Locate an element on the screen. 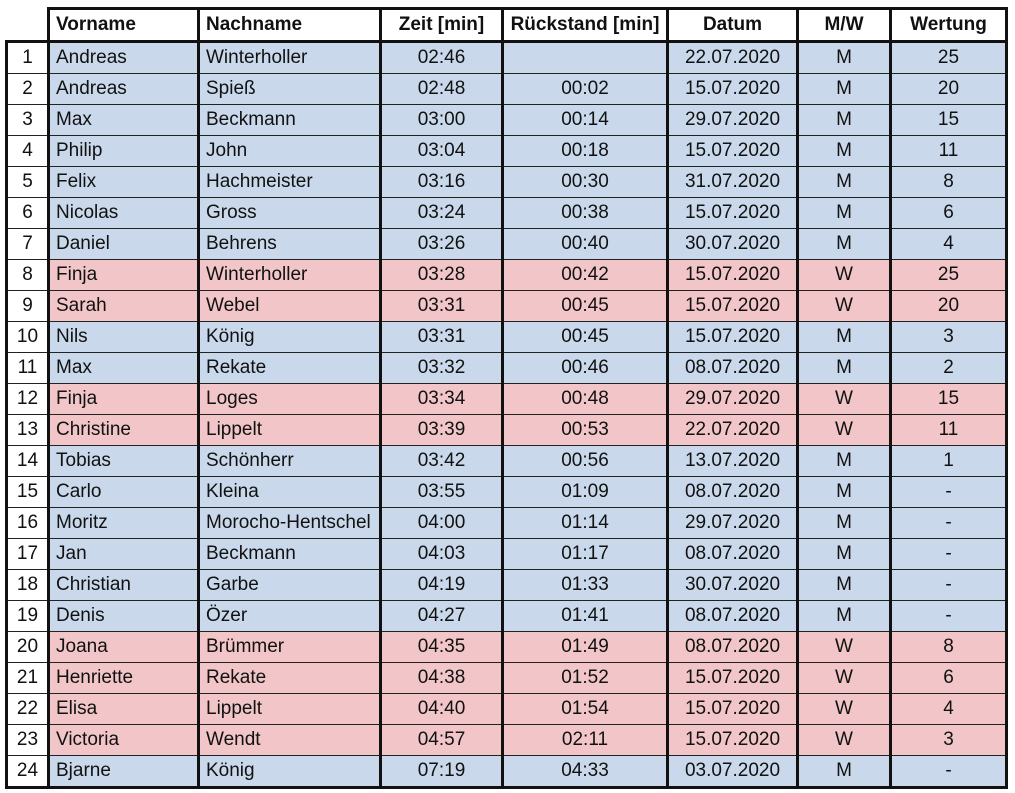  cell-rank: 6 is located at coordinates (27, 213).